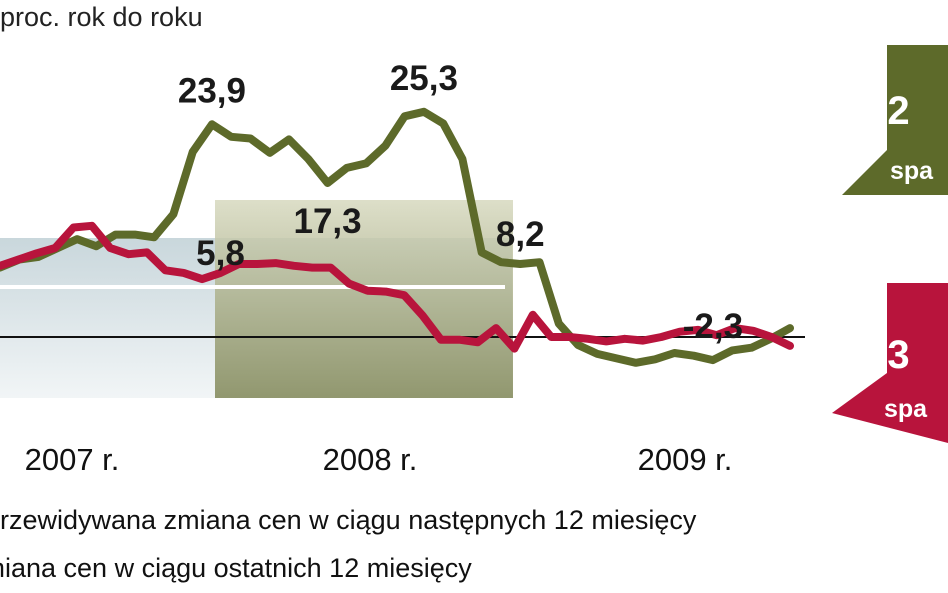  Describe the element at coordinates (327, 221) in the screenshot. I see `data-label: 17,3` at that location.